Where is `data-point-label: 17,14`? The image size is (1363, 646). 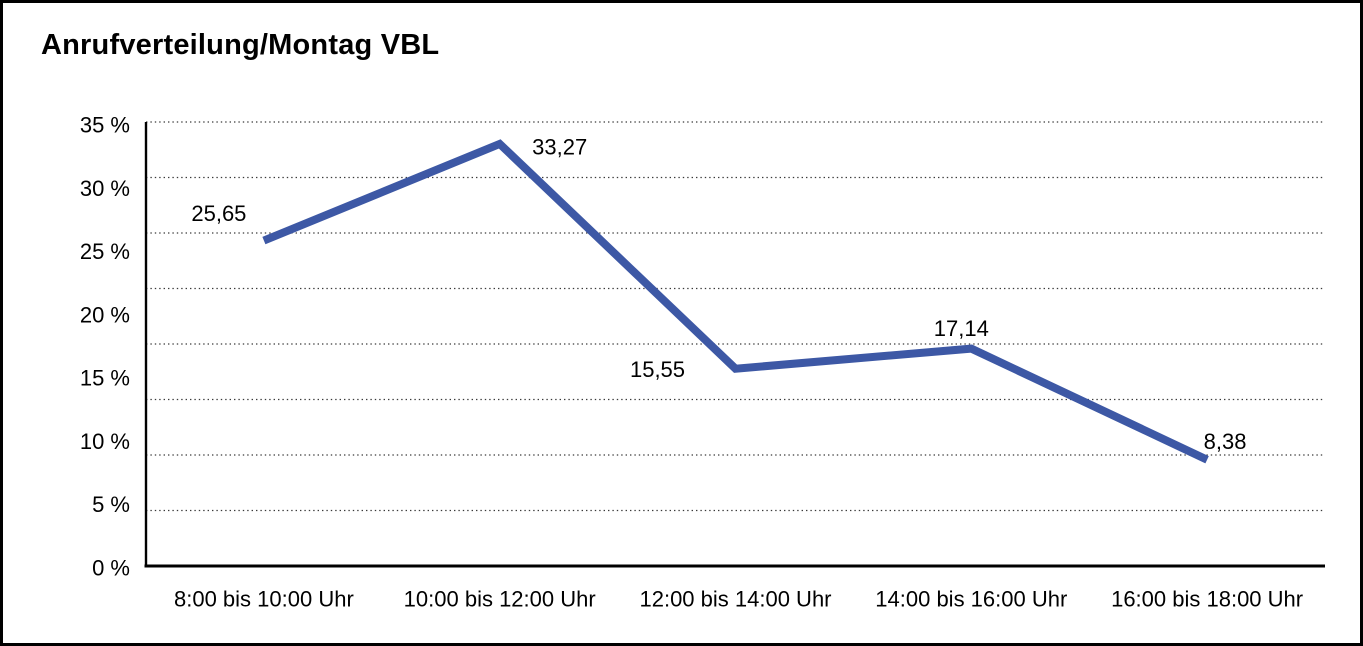
data-point-label: 17,14 is located at coordinates (961, 328).